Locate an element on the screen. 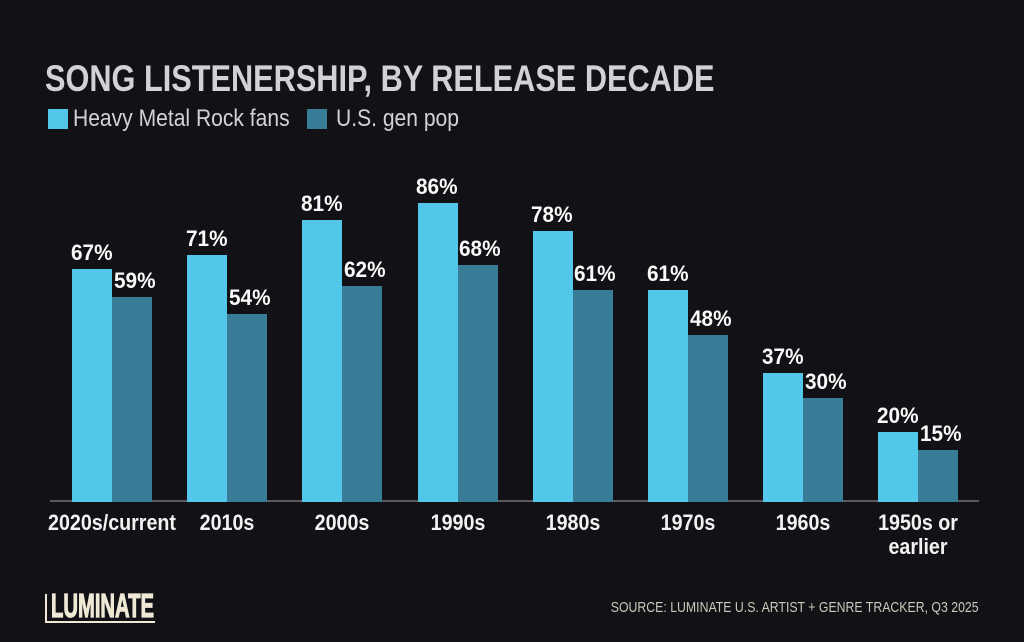 The height and width of the screenshot is (642, 1024). svg-text: LUMINATE is located at coordinates (102, 606).